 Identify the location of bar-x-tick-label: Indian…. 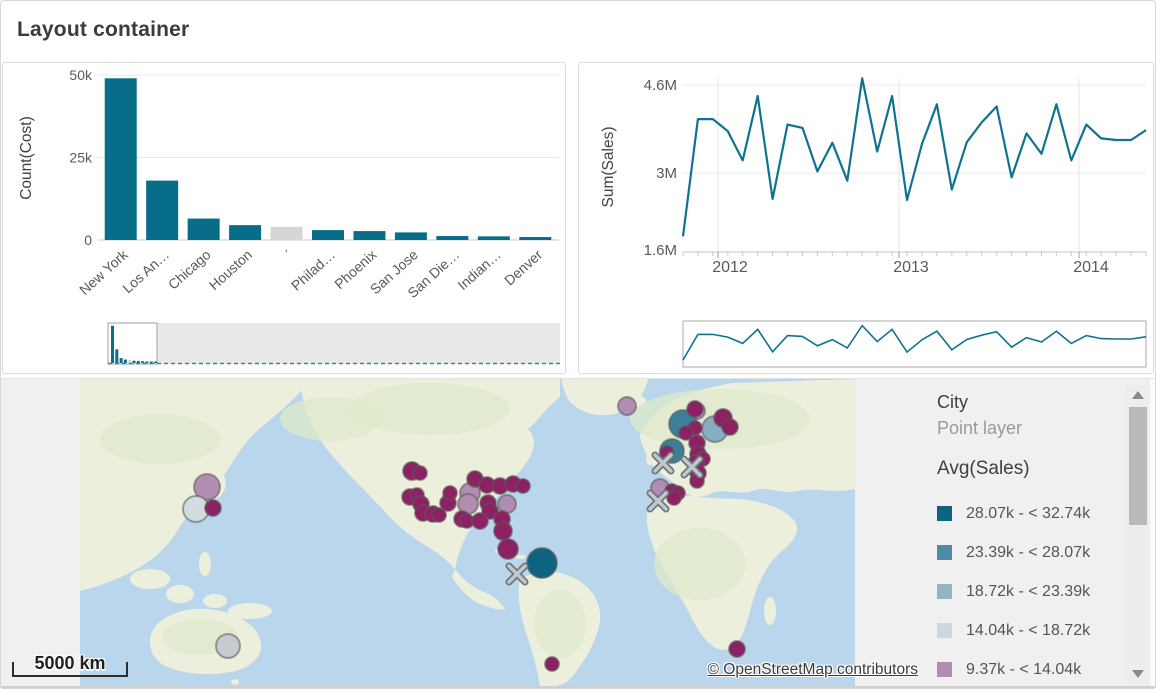
(478, 269).